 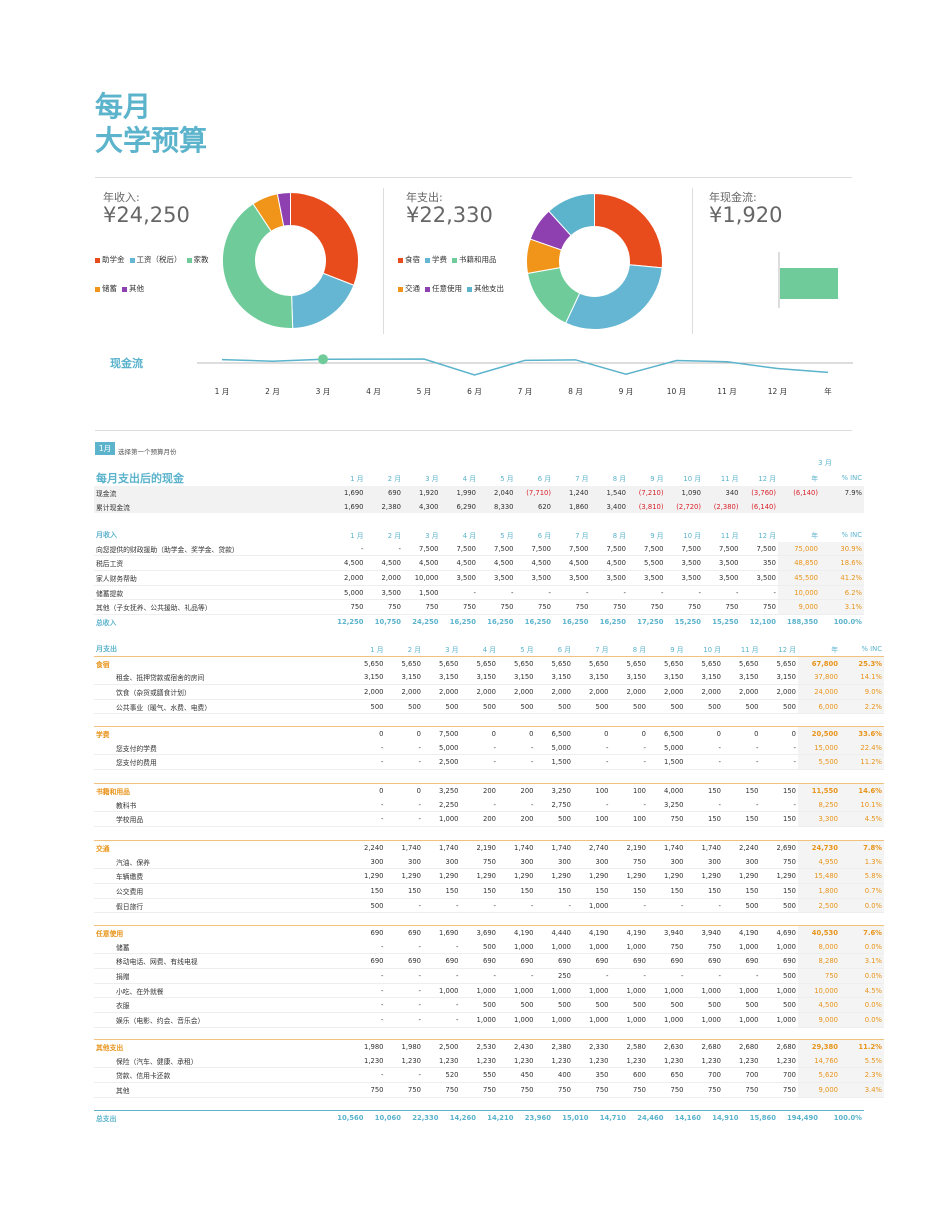 I want to click on table-cell: 48,850, so click(x=799, y=563).